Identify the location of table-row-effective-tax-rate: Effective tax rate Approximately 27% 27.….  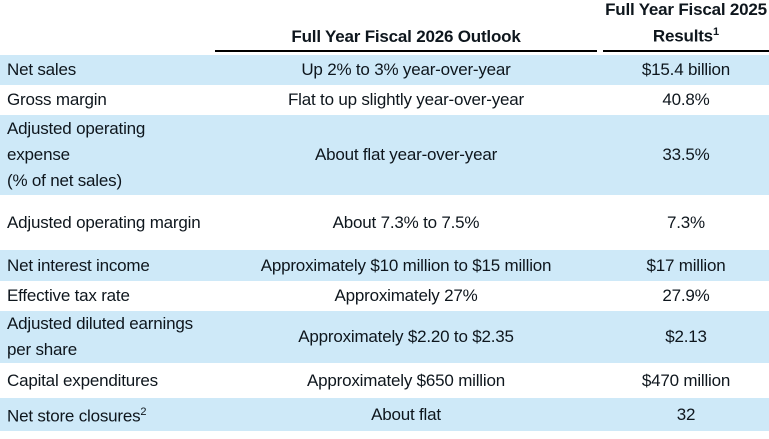
(384, 296).